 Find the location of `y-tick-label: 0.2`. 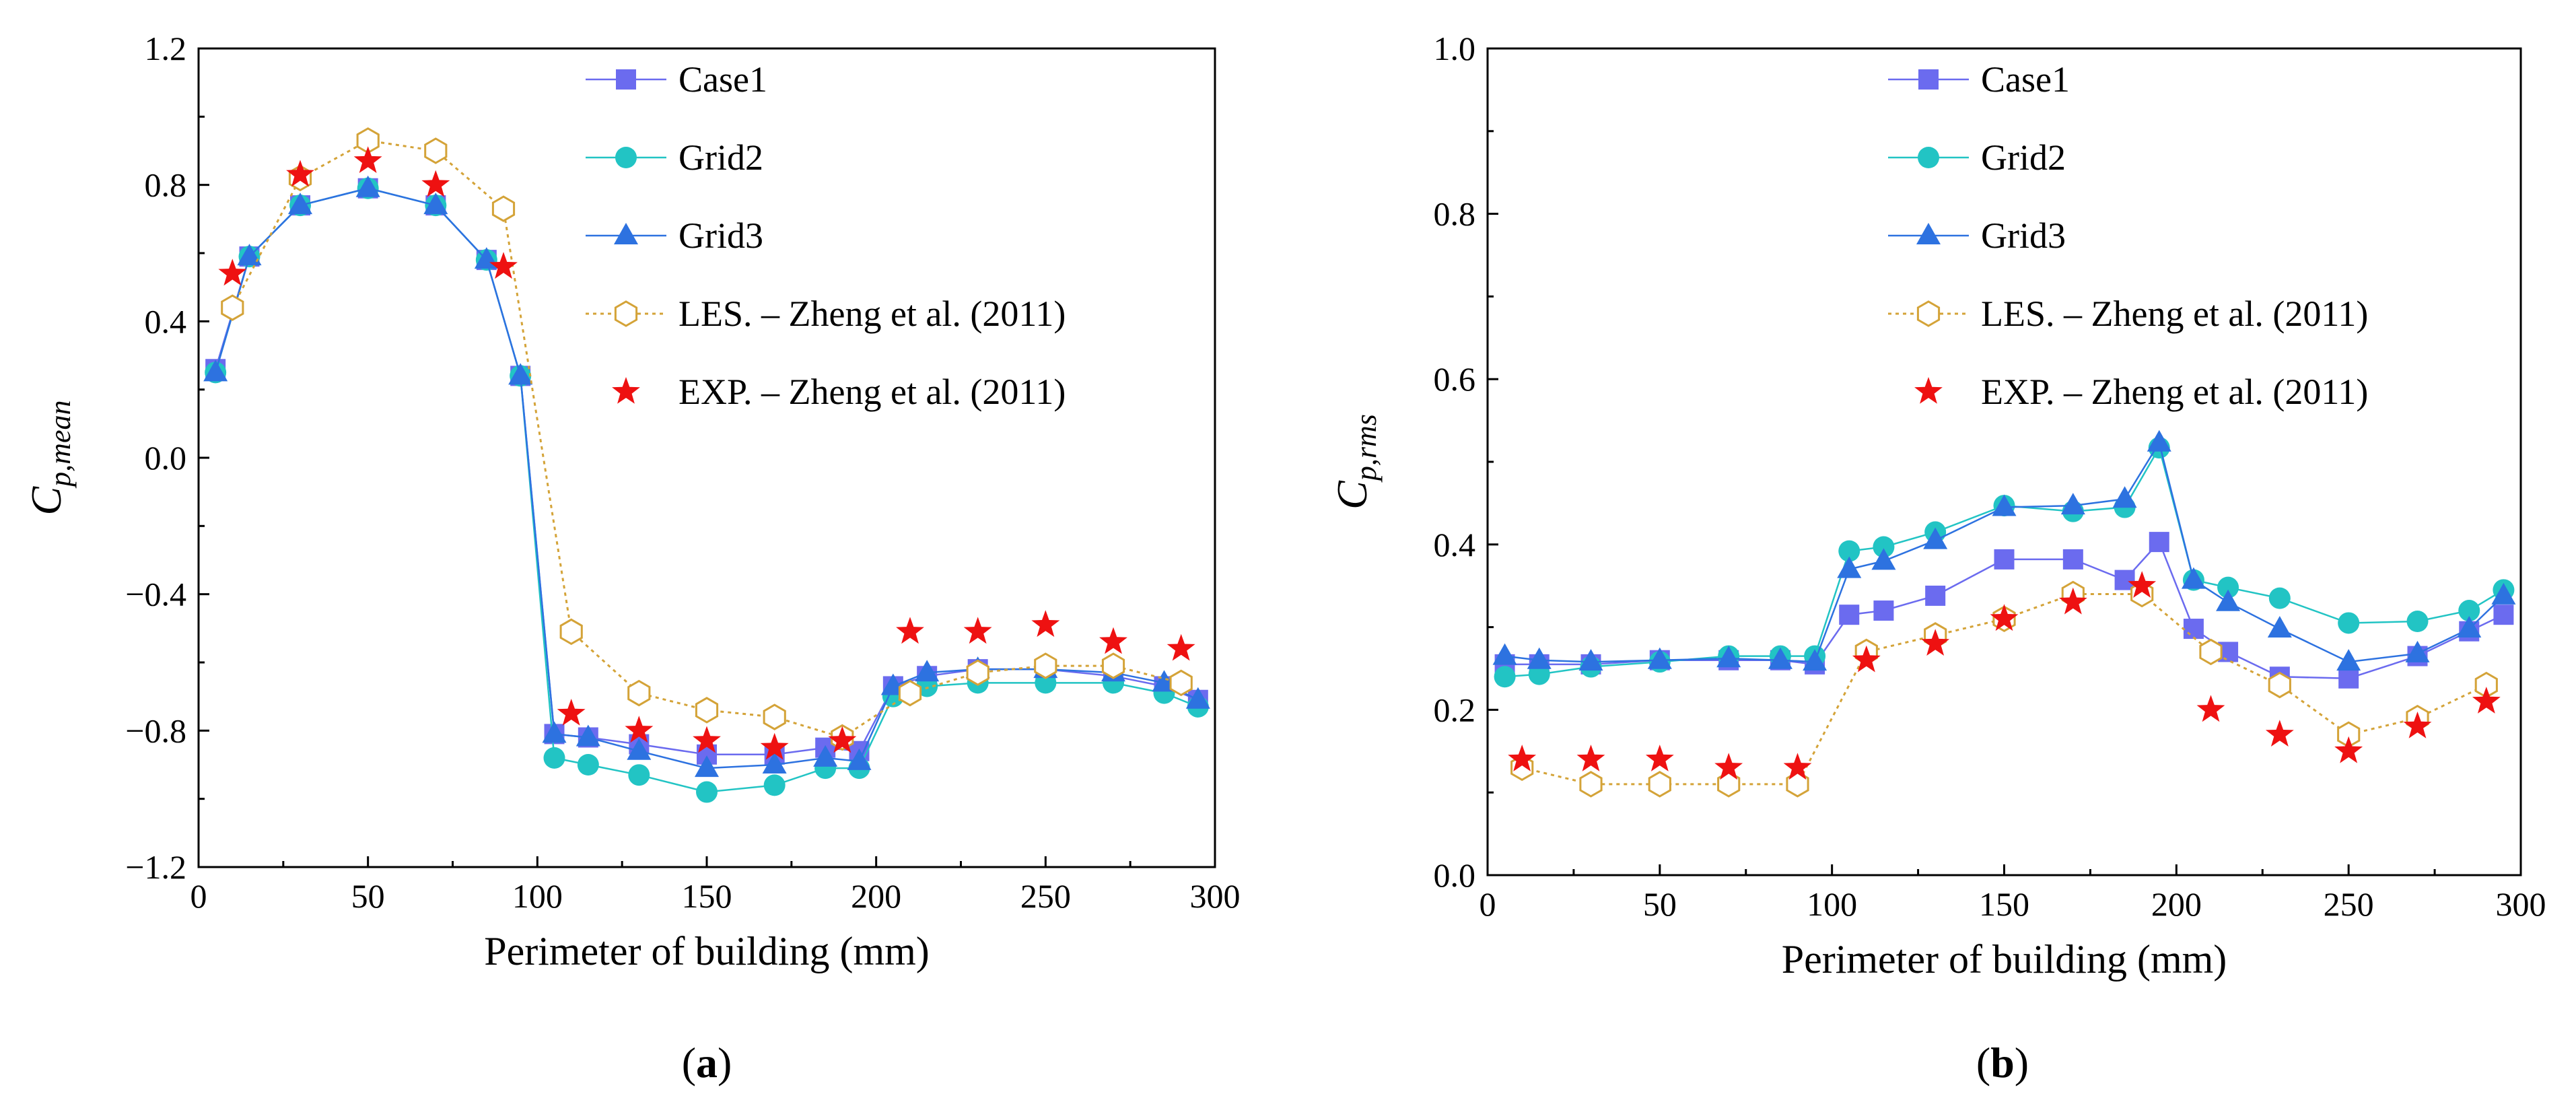

y-tick-label: 0.2 is located at coordinates (1455, 709).